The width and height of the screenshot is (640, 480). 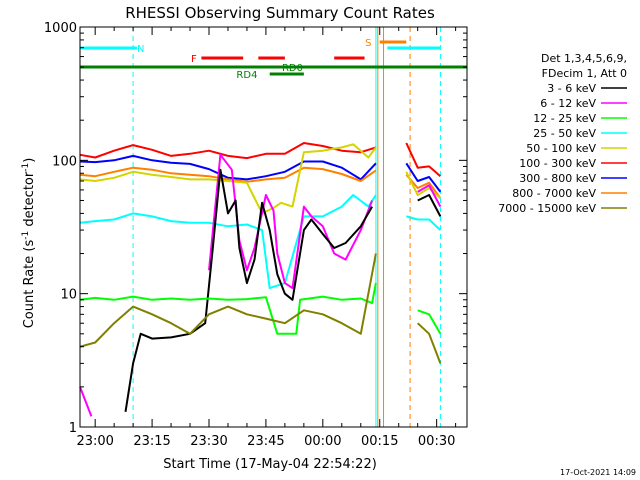 What do you see at coordinates (292, 68) in the screenshot?
I see `flag-label-rd0: RD0` at bounding box center [292, 68].